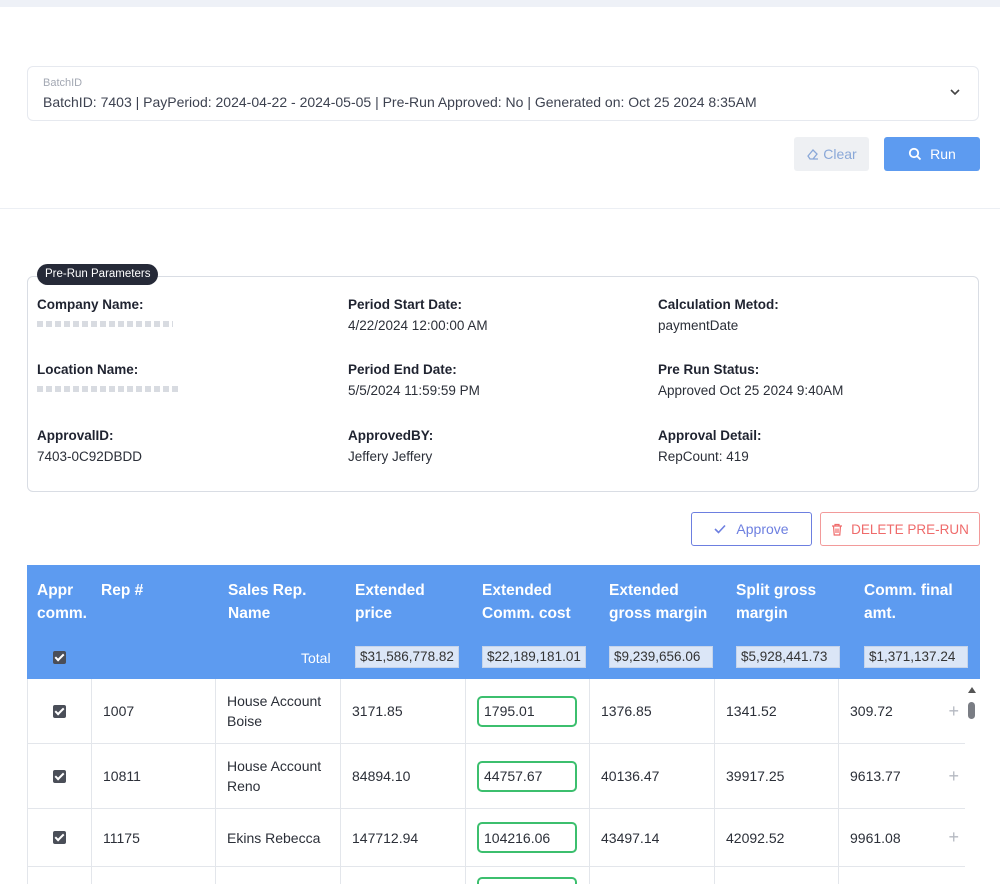 This screenshot has width=1000, height=884. What do you see at coordinates (710, 435) in the screenshot?
I see `approval-detail-label: Approval Detail:` at bounding box center [710, 435].